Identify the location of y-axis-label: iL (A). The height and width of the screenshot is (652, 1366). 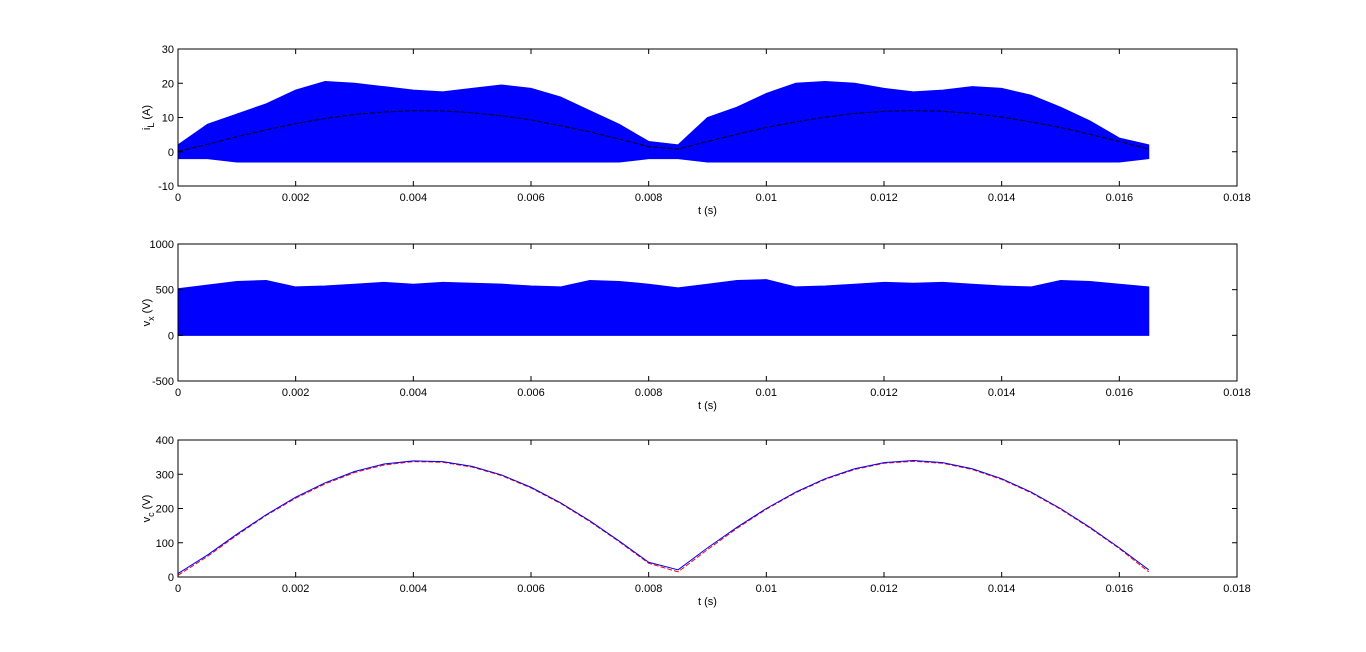
(148, 117).